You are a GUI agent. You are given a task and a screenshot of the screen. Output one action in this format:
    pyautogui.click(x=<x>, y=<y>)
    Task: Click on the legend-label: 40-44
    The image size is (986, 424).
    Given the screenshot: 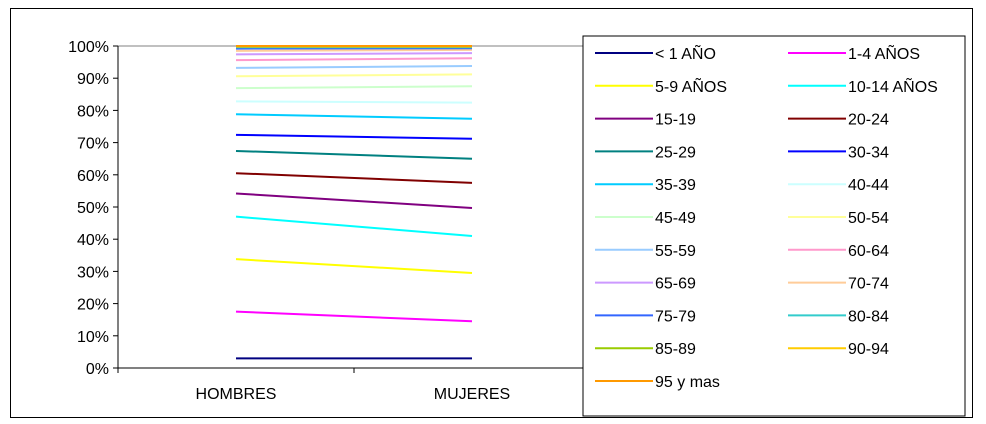 What is the action you would take?
    pyautogui.click(x=868, y=185)
    